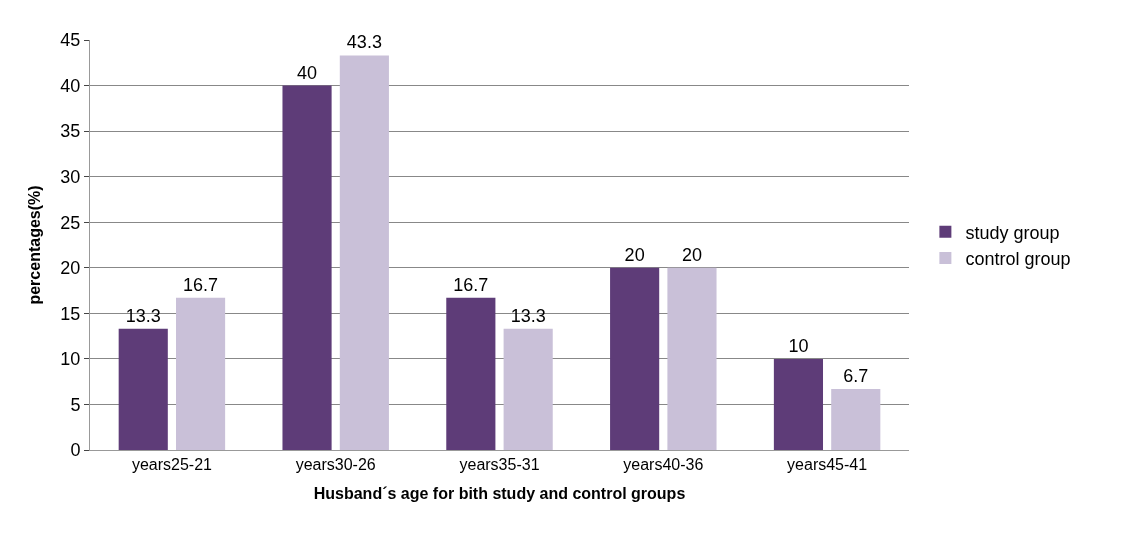 The width and height of the screenshot is (1129, 560). What do you see at coordinates (70, 222) in the screenshot?
I see `y-tick-label: 25` at bounding box center [70, 222].